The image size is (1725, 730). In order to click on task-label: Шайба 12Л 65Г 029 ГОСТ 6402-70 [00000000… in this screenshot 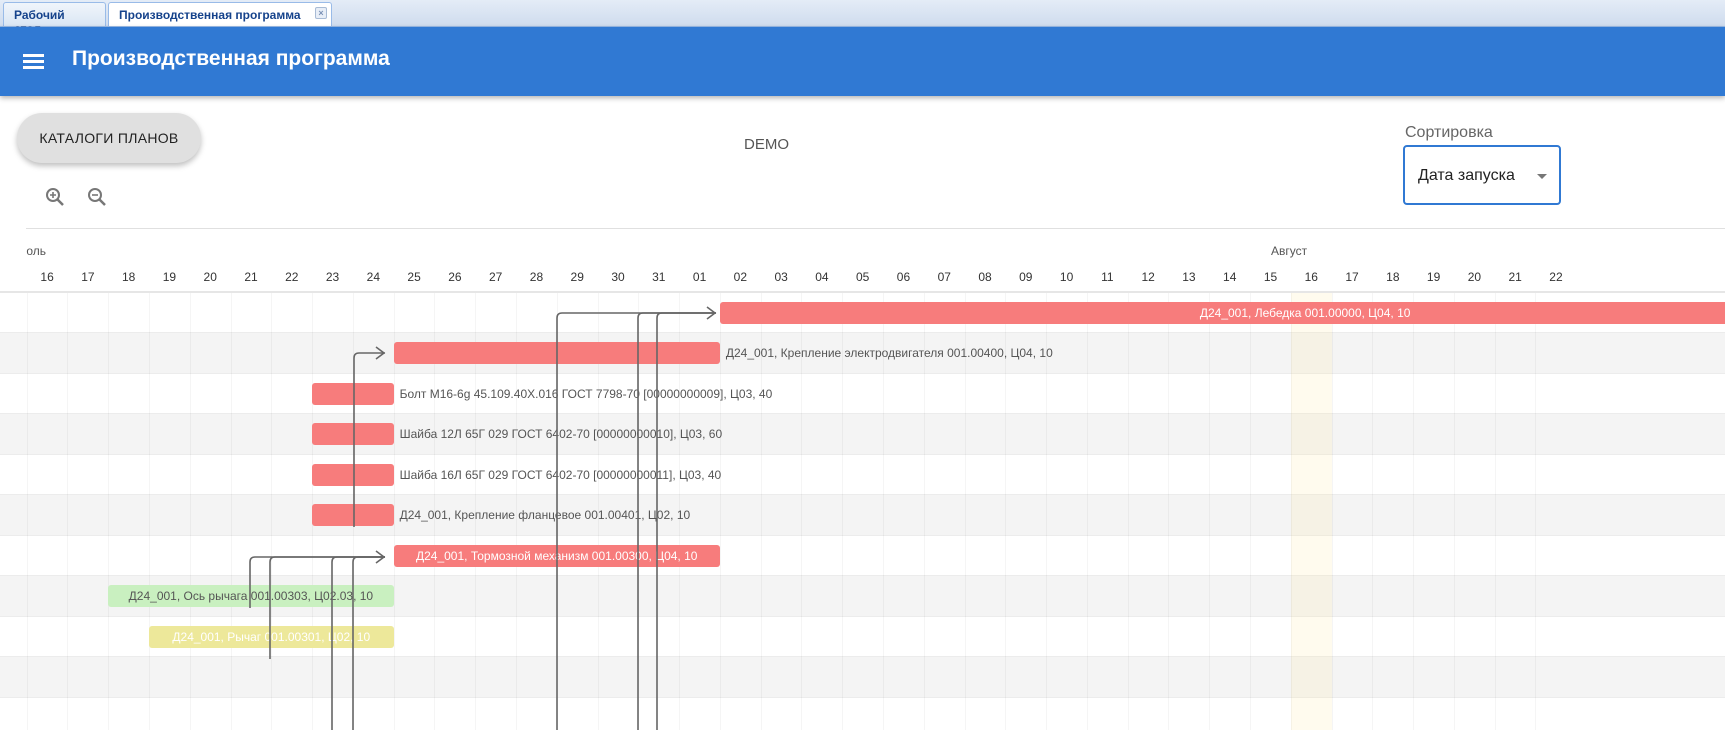, I will do `click(561, 434)`.